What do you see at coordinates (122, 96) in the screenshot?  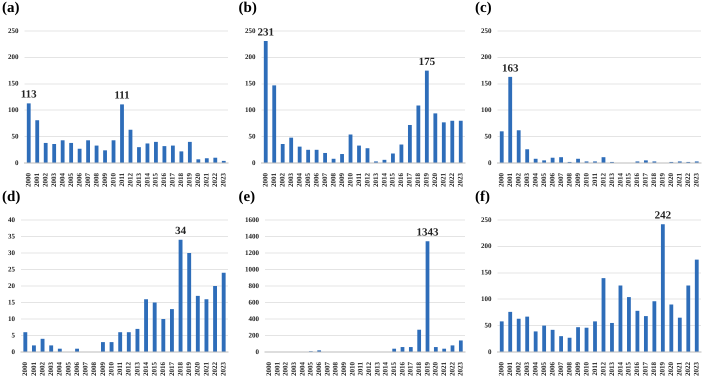 I see `data-label: 111` at bounding box center [122, 96].